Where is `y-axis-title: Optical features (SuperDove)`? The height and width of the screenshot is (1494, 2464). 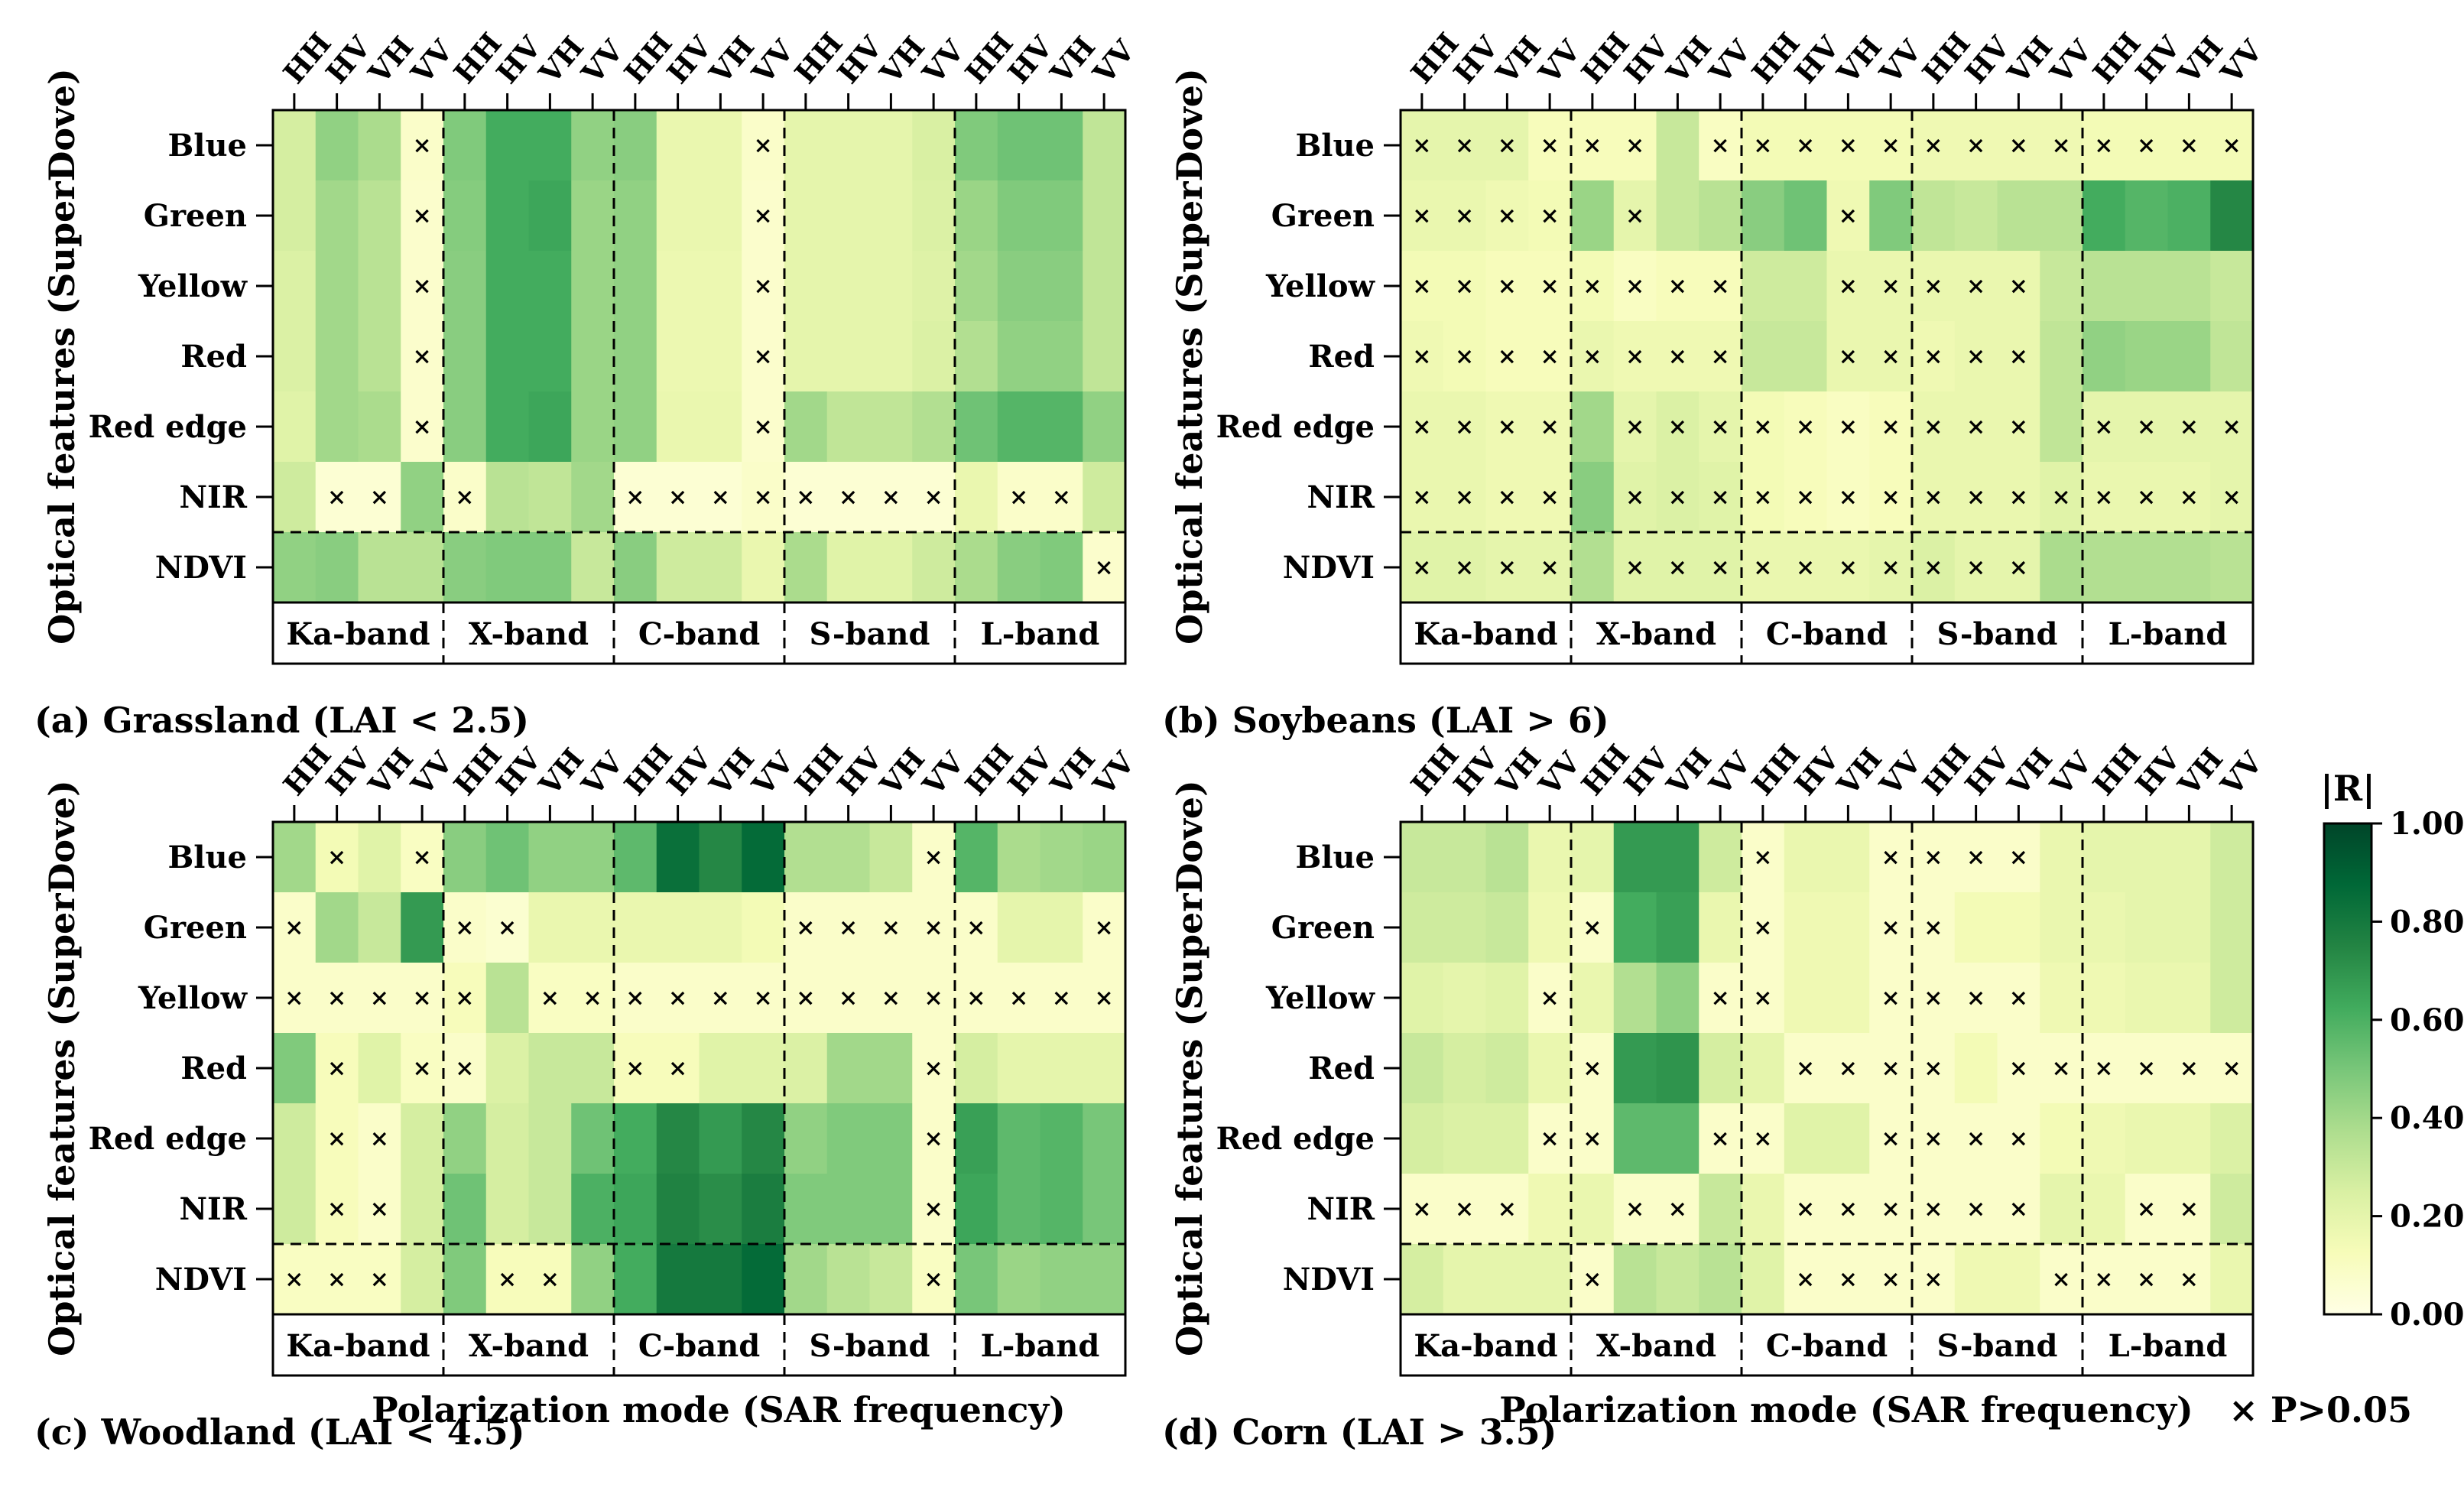
y-axis-title: Optical features (SuperDove) is located at coordinates (62, 1068).